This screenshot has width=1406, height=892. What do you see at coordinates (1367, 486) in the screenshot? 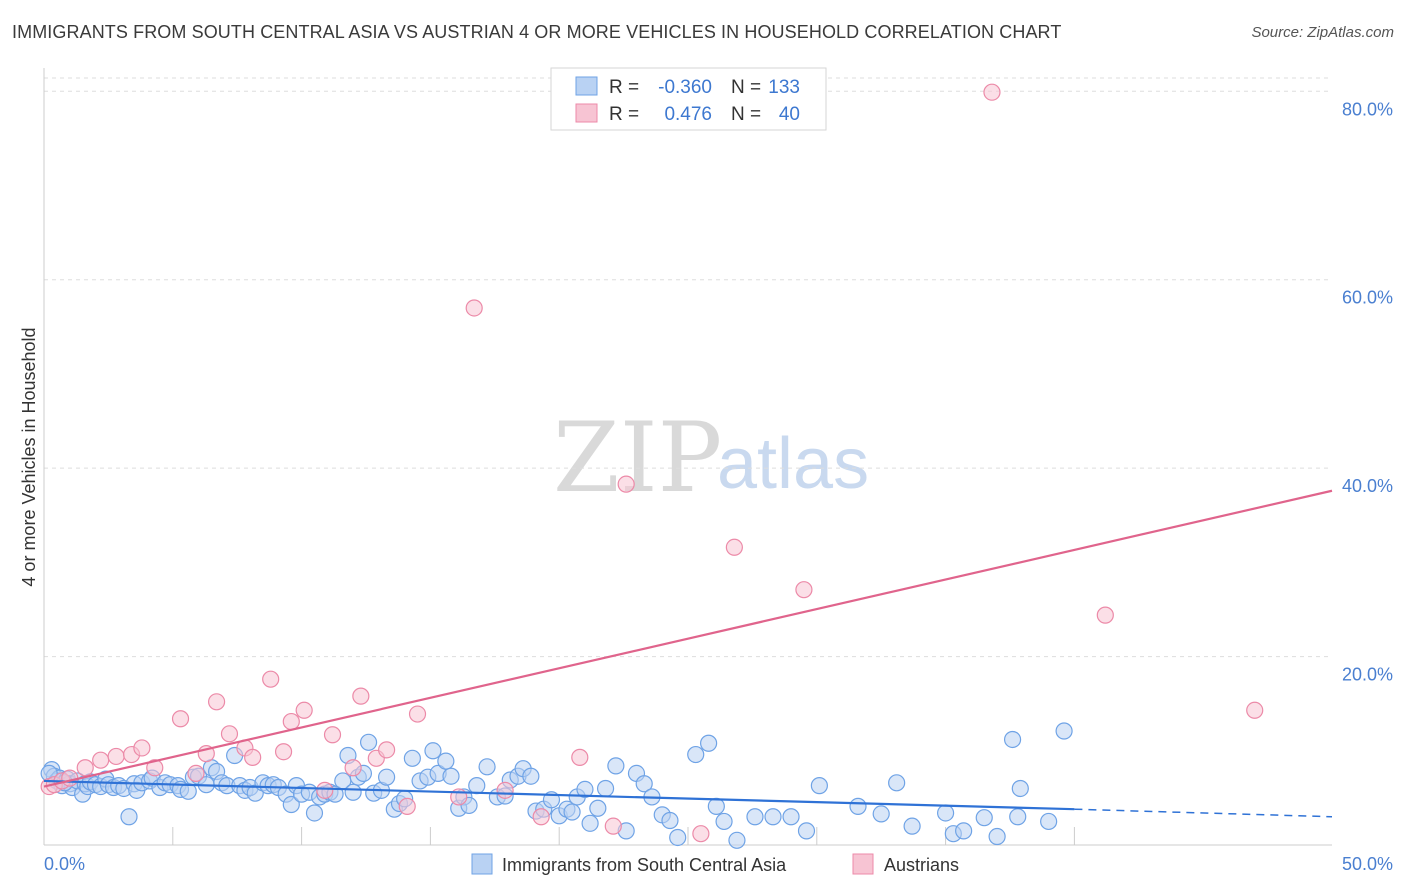
I see `y-tick-label-40: 40.0%` at bounding box center [1367, 486].